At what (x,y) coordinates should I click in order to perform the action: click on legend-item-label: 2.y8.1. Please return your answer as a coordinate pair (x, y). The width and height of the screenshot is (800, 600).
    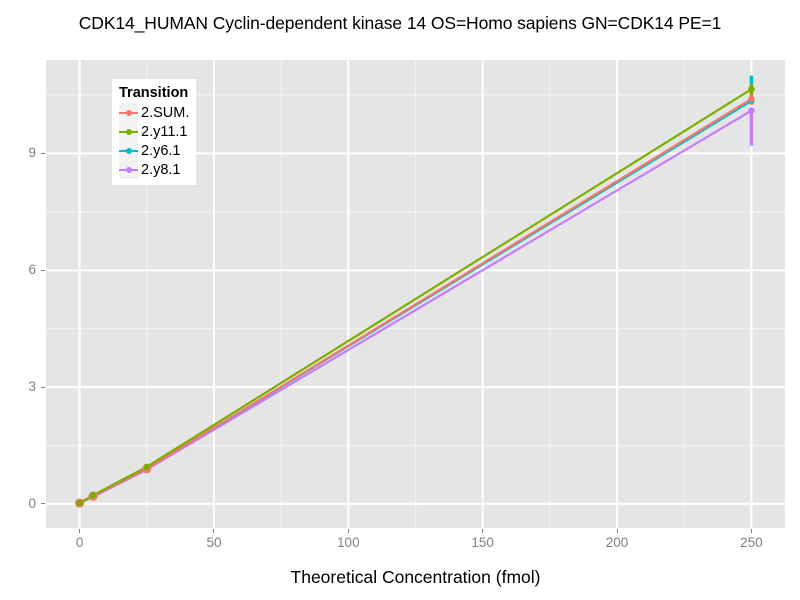
    Looking at the image, I should click on (161, 169).